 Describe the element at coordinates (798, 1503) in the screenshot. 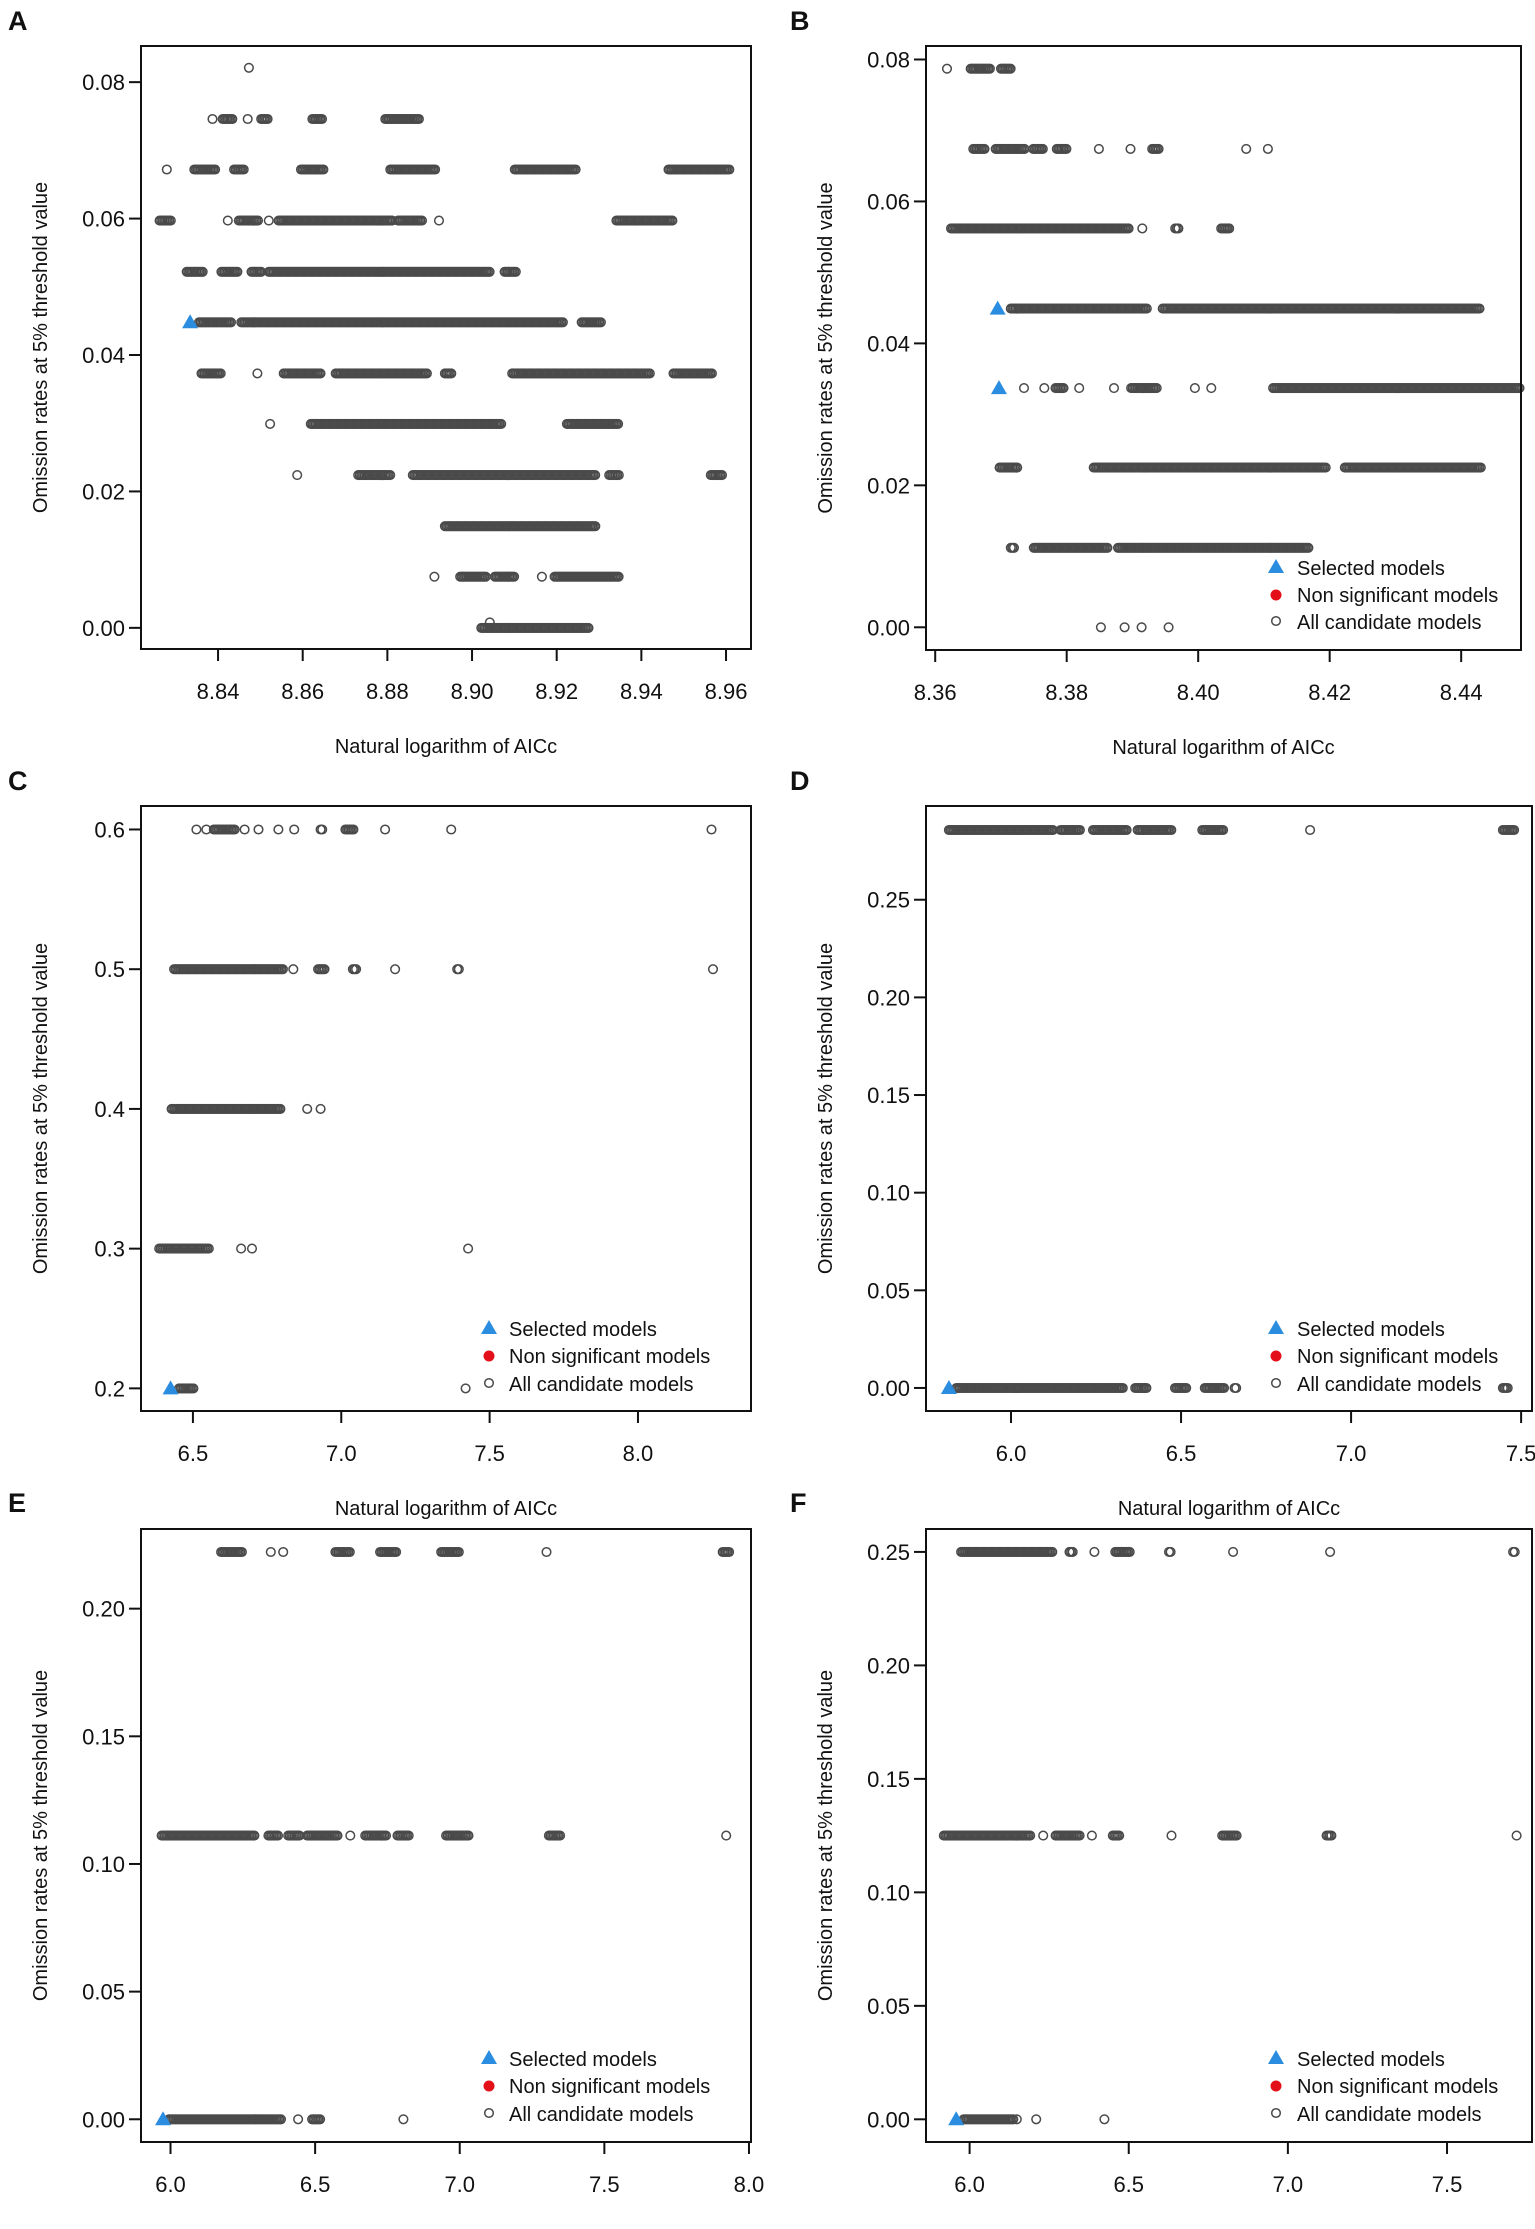

I see `panel-letter: F` at that location.